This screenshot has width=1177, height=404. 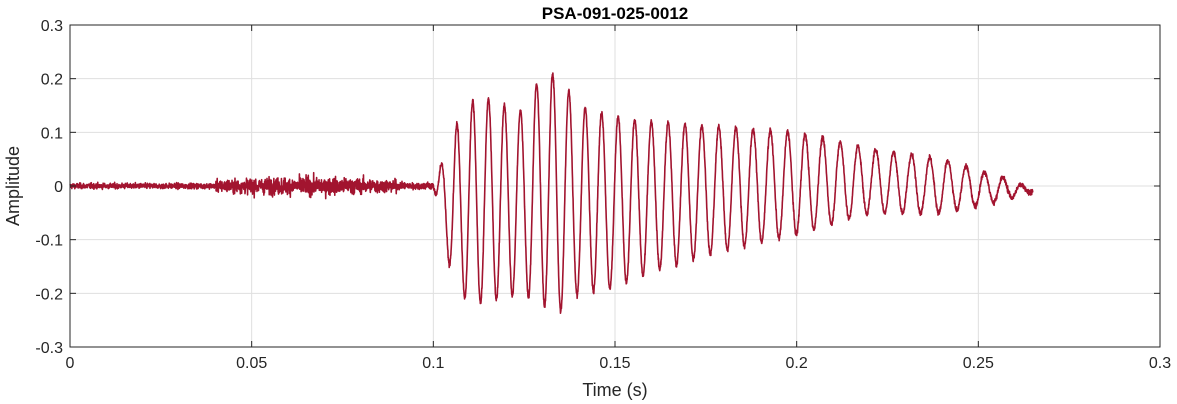 I want to click on x-tick-label: 0, so click(x=70, y=363).